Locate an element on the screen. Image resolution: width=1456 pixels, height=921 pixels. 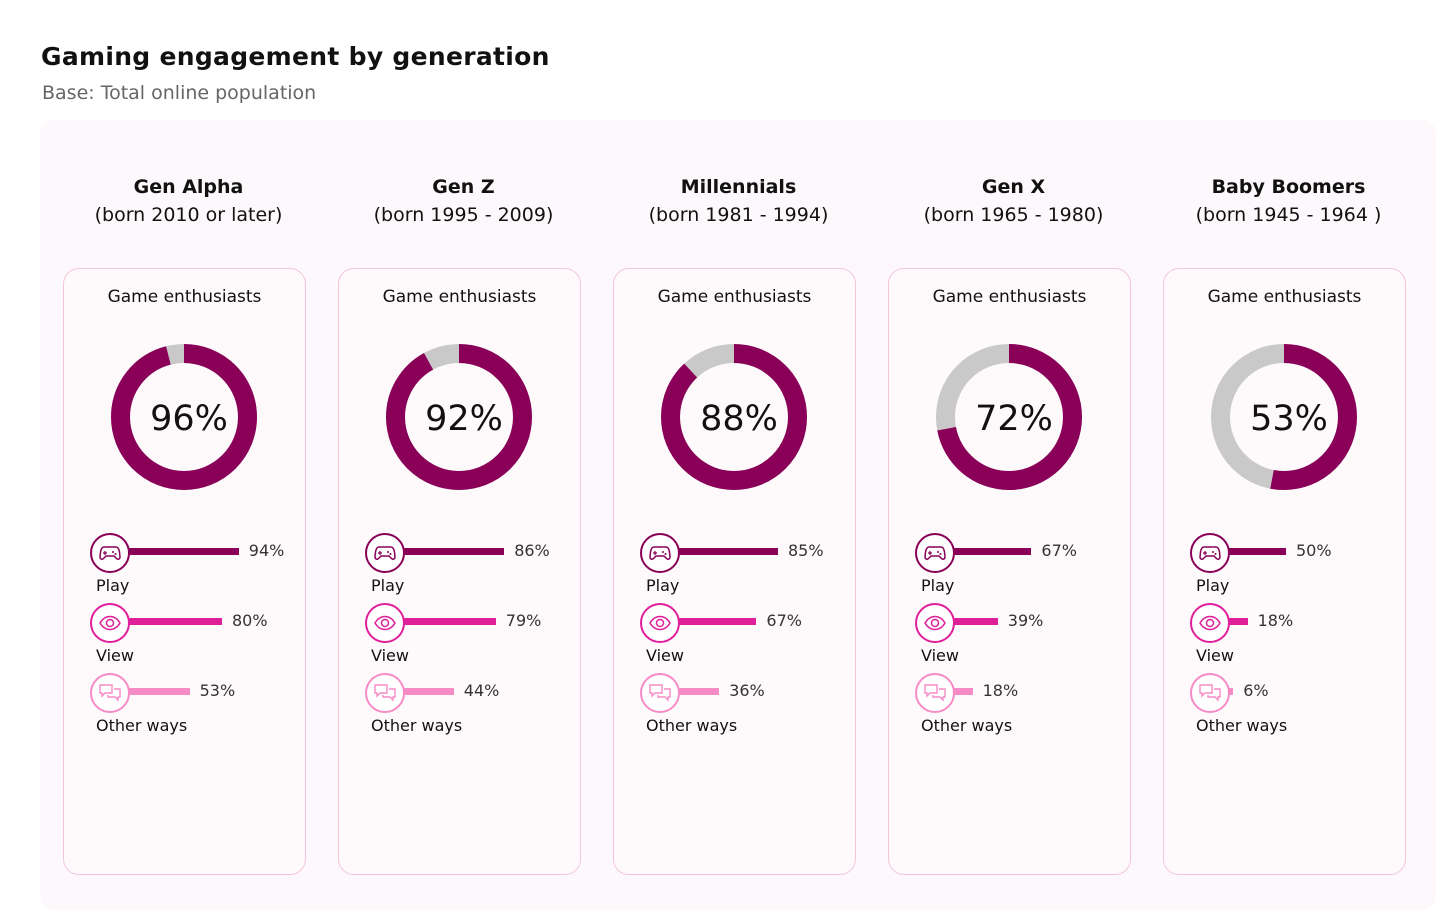
enthusiast-donut: 92% is located at coordinates (459, 417).